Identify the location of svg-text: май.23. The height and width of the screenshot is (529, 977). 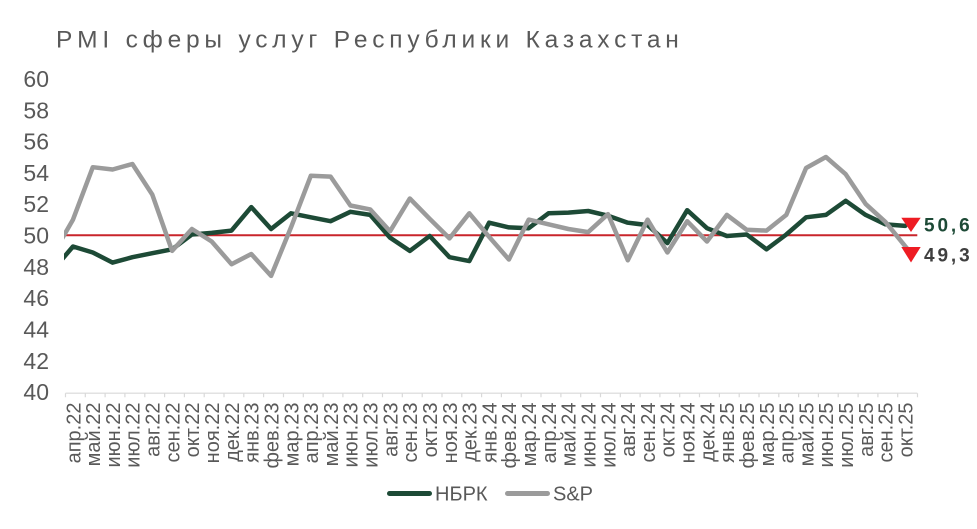
(332, 435).